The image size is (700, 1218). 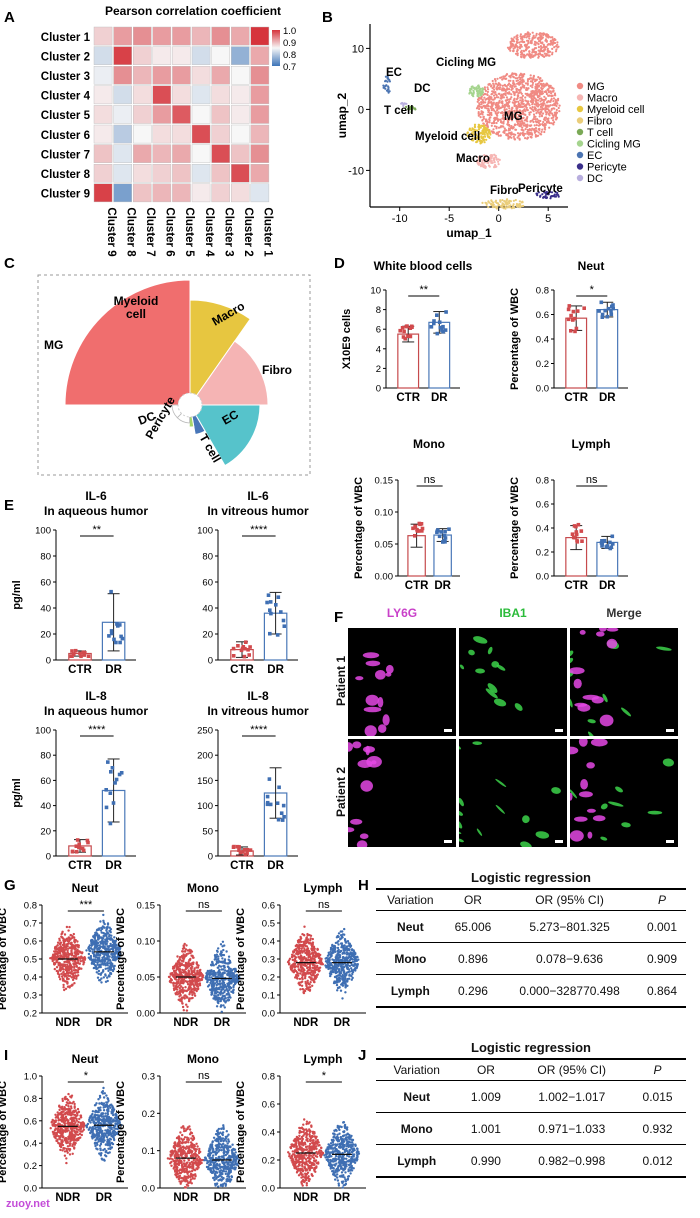 What do you see at coordinates (65, 77) in the screenshot?
I see `heatmap-row-label: Cluster 3` at bounding box center [65, 77].